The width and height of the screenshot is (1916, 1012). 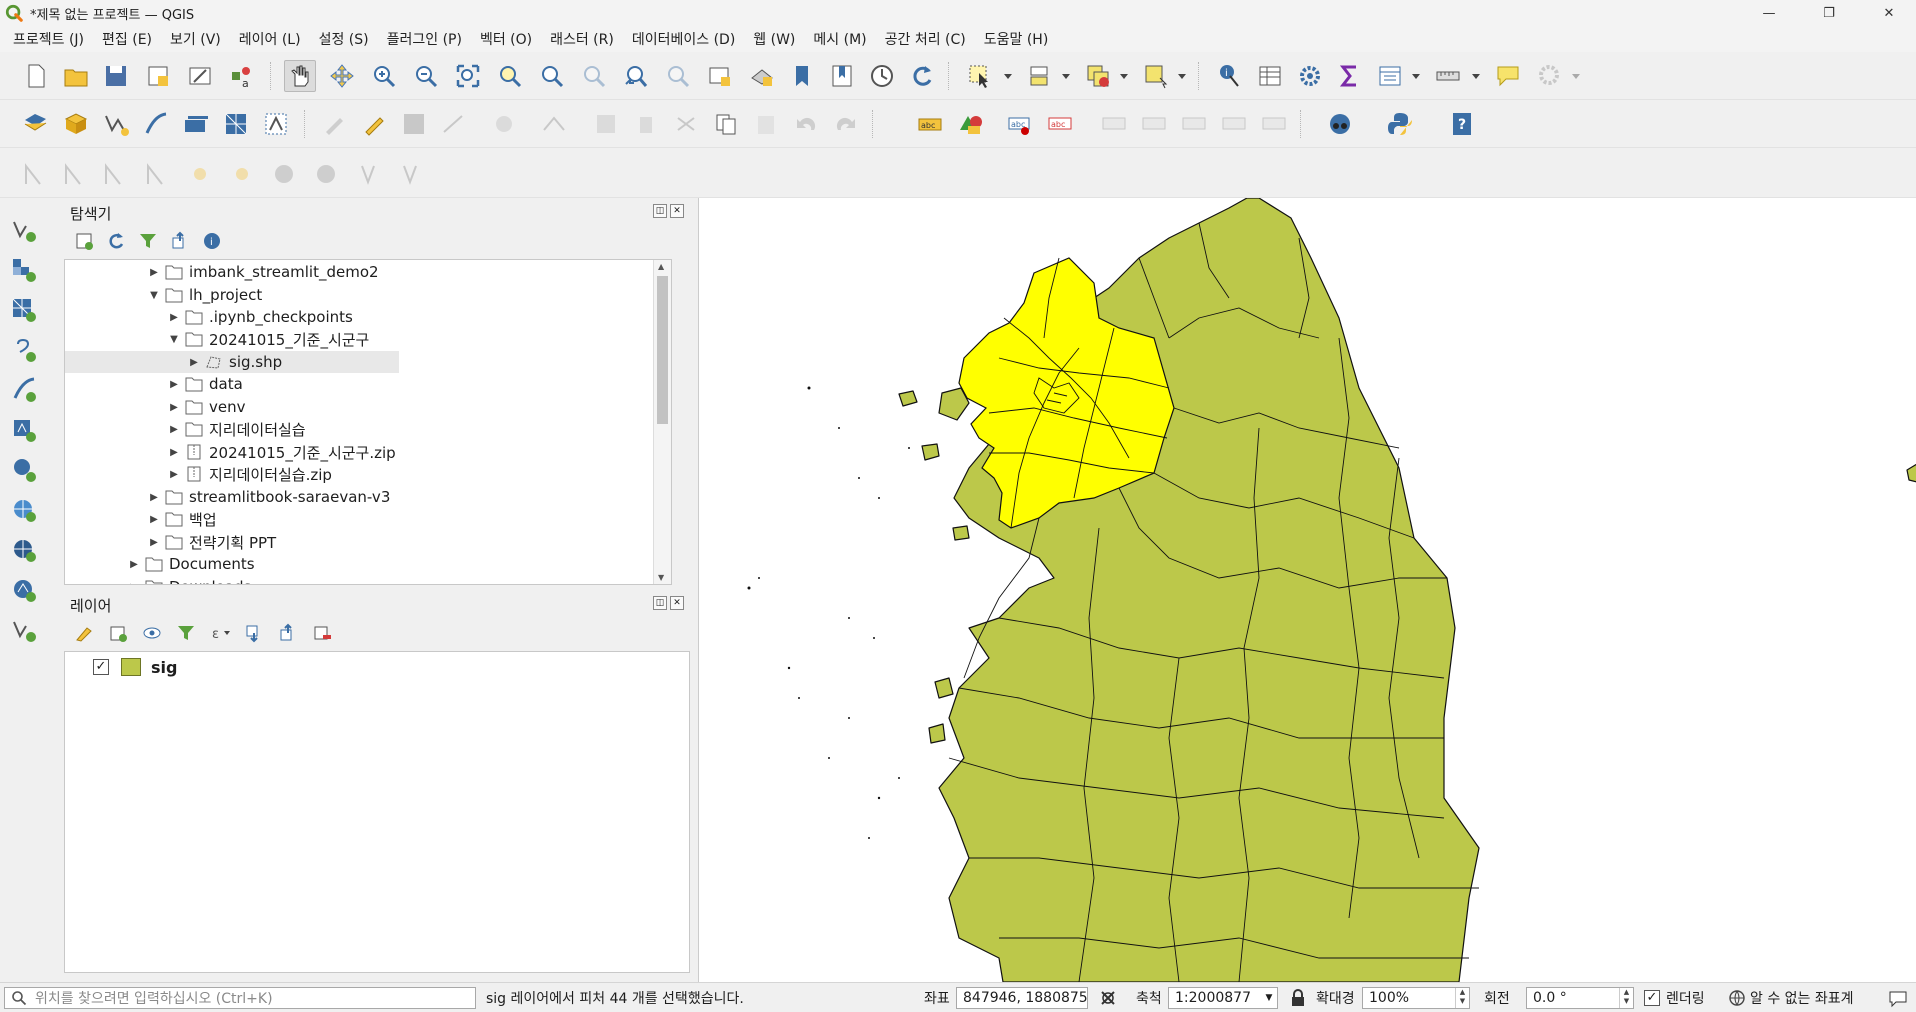 I want to click on tree-item-geodata-zip: ▶ 지리데이터실습.zip, so click(x=249, y=474).